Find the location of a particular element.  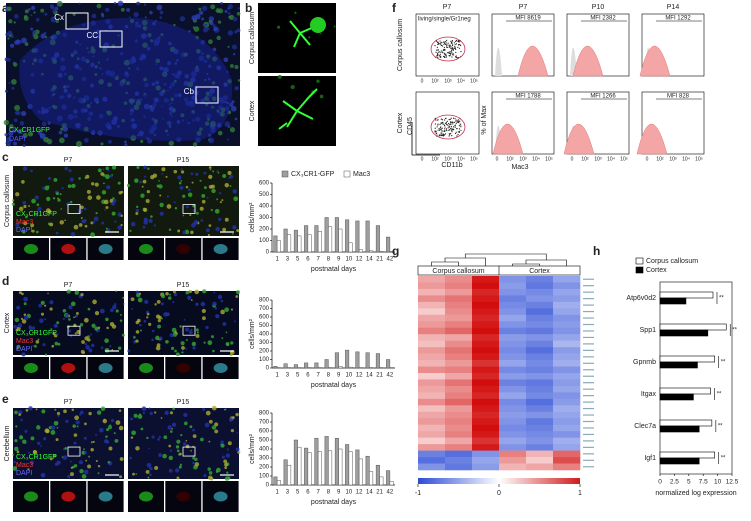

legend-swatch is located at coordinates (639, 261).